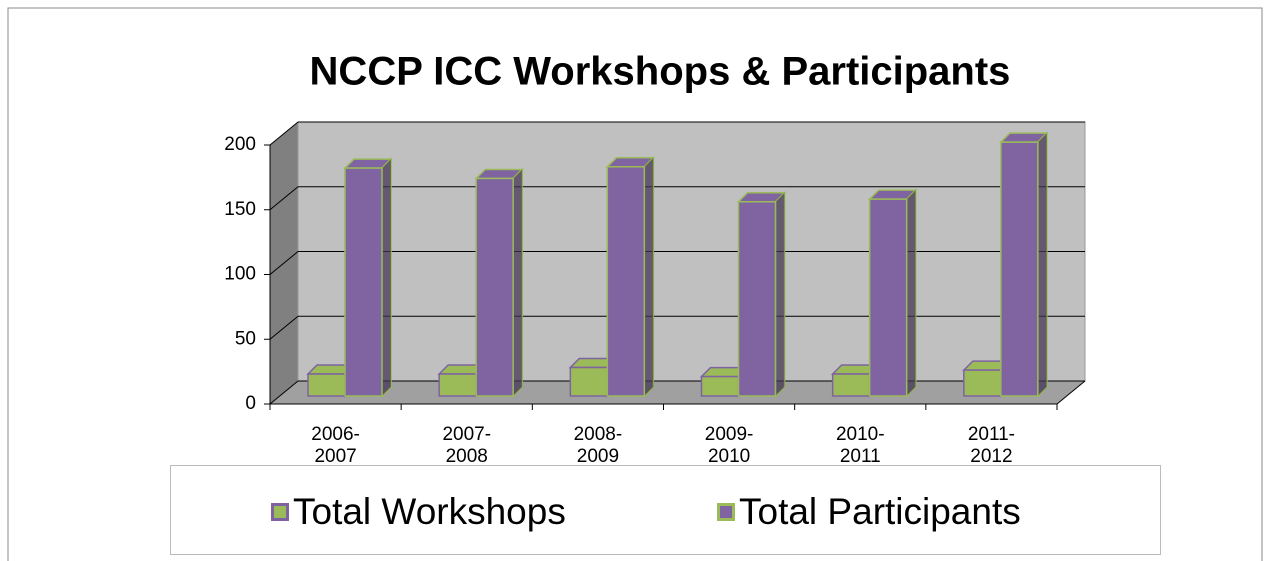 The image size is (1264, 561). I want to click on chart-title: NCCP ICC Workshops & Participants, so click(660, 72).